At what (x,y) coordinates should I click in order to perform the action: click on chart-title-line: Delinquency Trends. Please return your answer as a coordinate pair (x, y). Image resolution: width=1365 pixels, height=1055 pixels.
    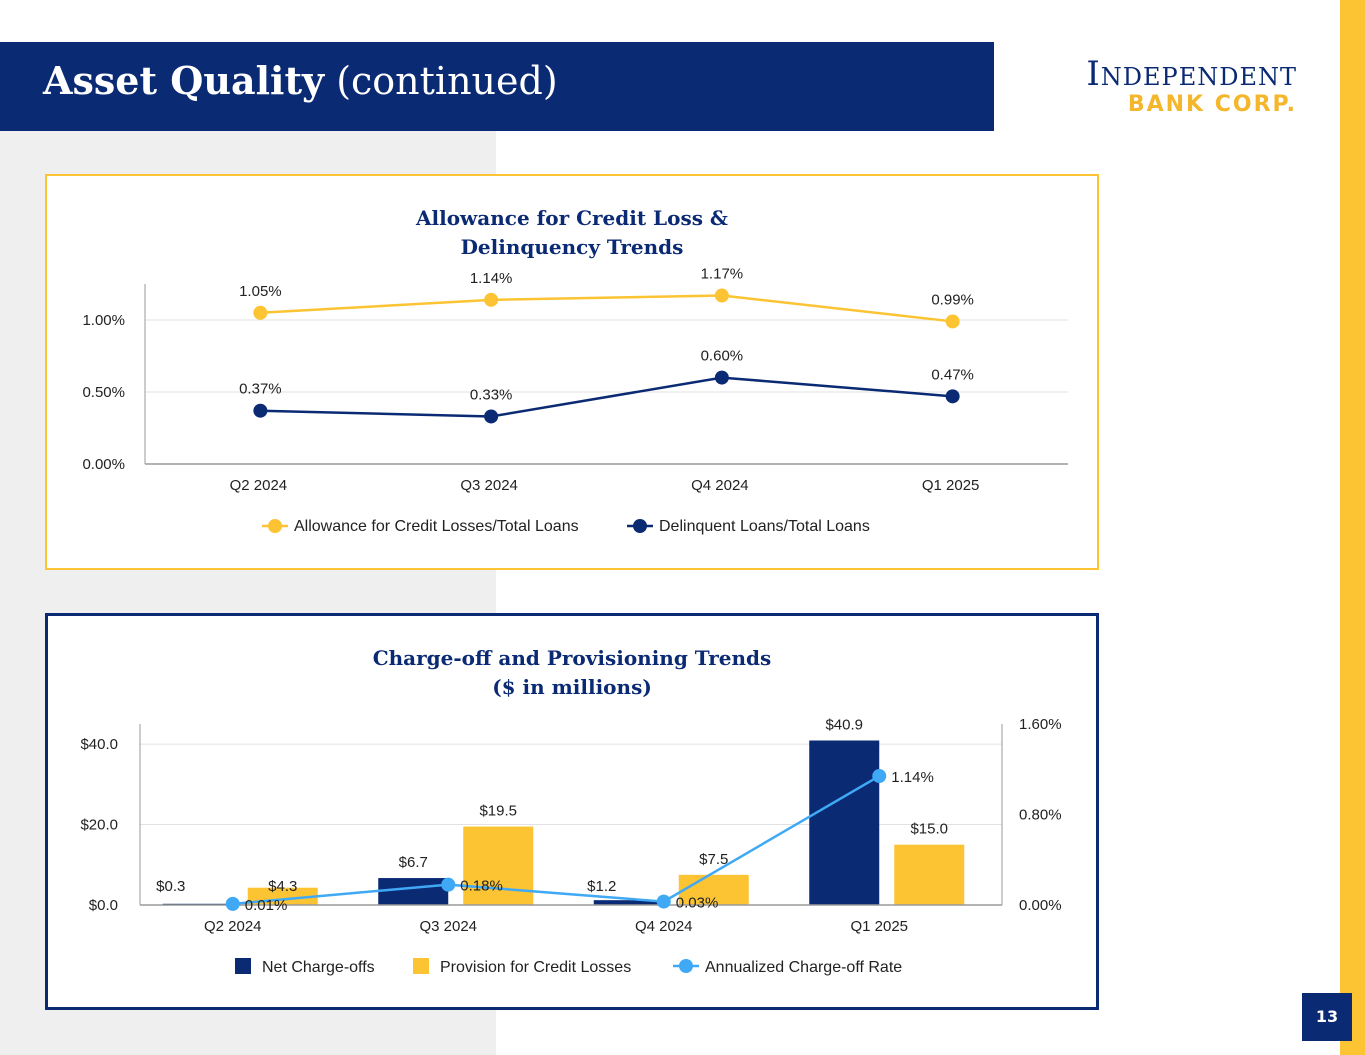
    Looking at the image, I should click on (572, 247).